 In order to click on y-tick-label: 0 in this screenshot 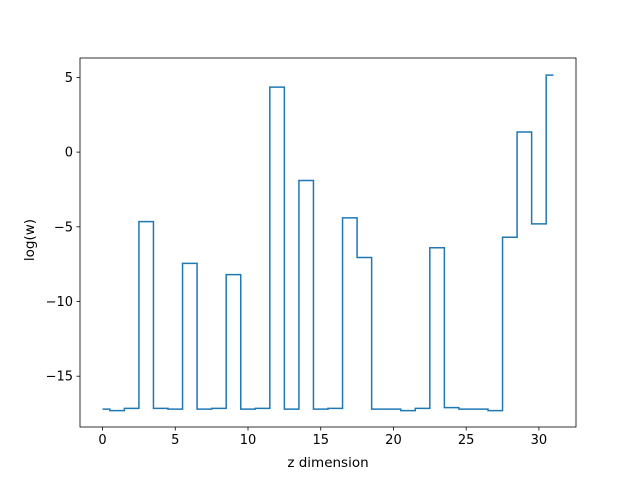, I will do `click(69, 153)`.